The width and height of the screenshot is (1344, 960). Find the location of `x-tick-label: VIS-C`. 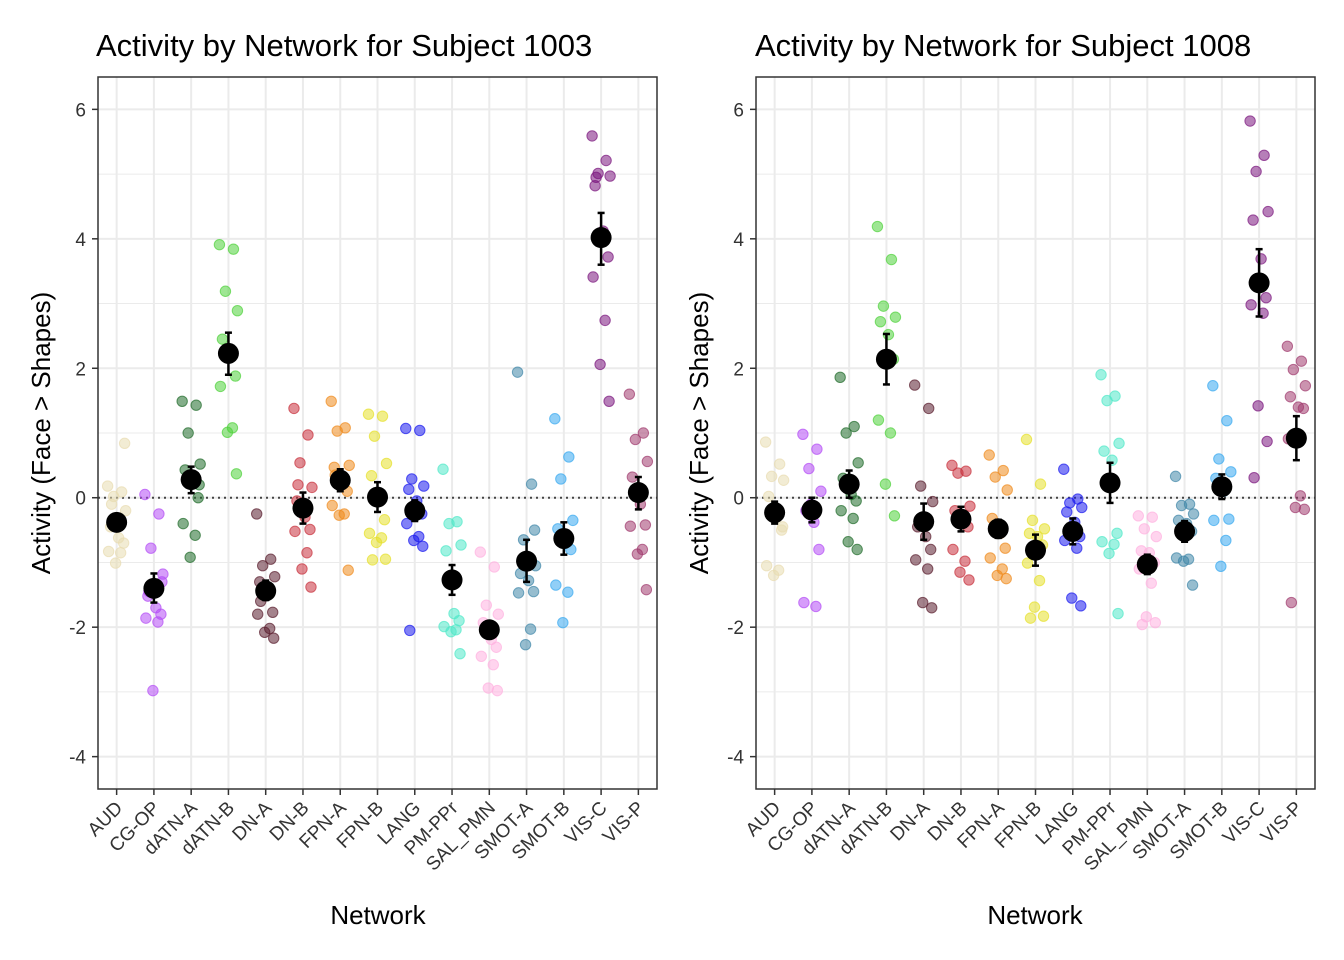

x-tick-label: VIS-C is located at coordinates (586, 823).